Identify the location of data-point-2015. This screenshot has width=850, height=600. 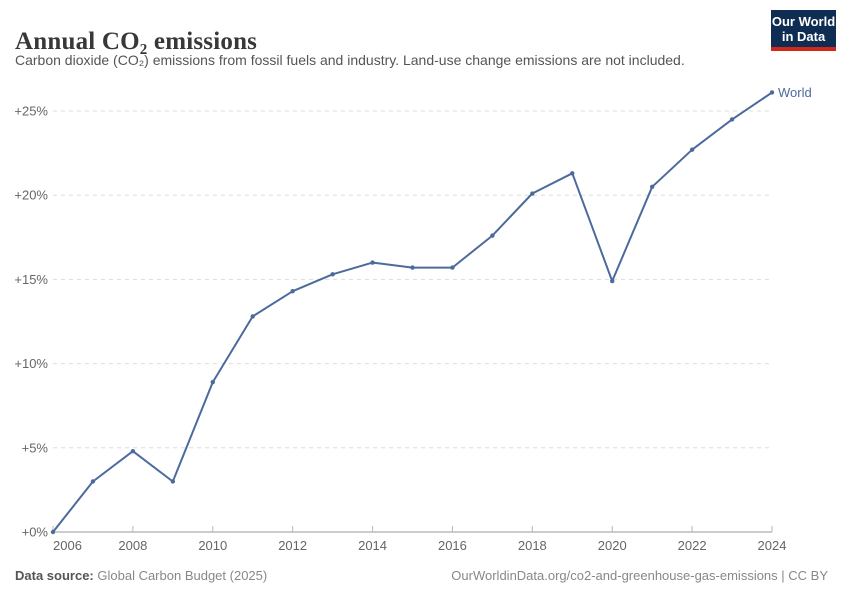
(412, 267).